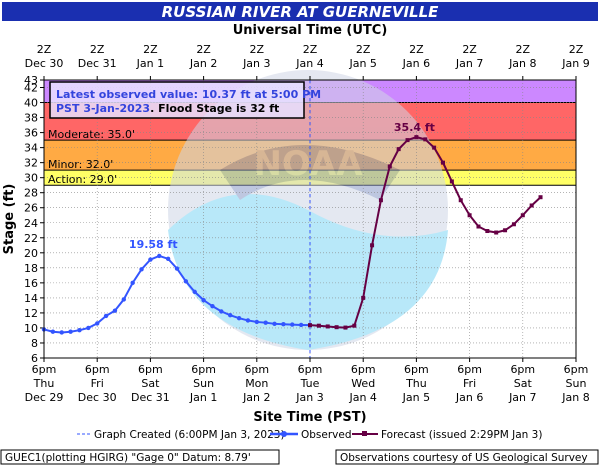 The image size is (600, 465). Describe the element at coordinates (44, 397) in the screenshot. I see `x-tick-date-0: Dec 29` at that location.